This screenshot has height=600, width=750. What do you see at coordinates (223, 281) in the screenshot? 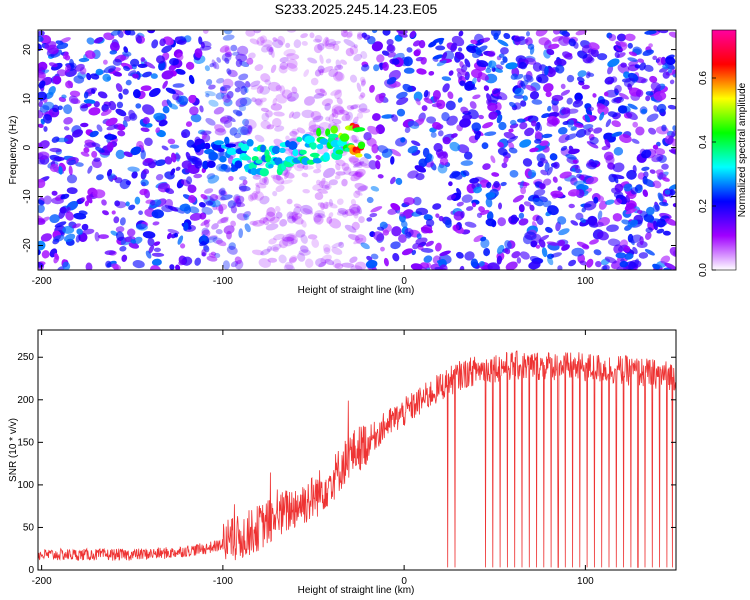
I see `spectrogram-x-tick-label: -100` at bounding box center [223, 281].